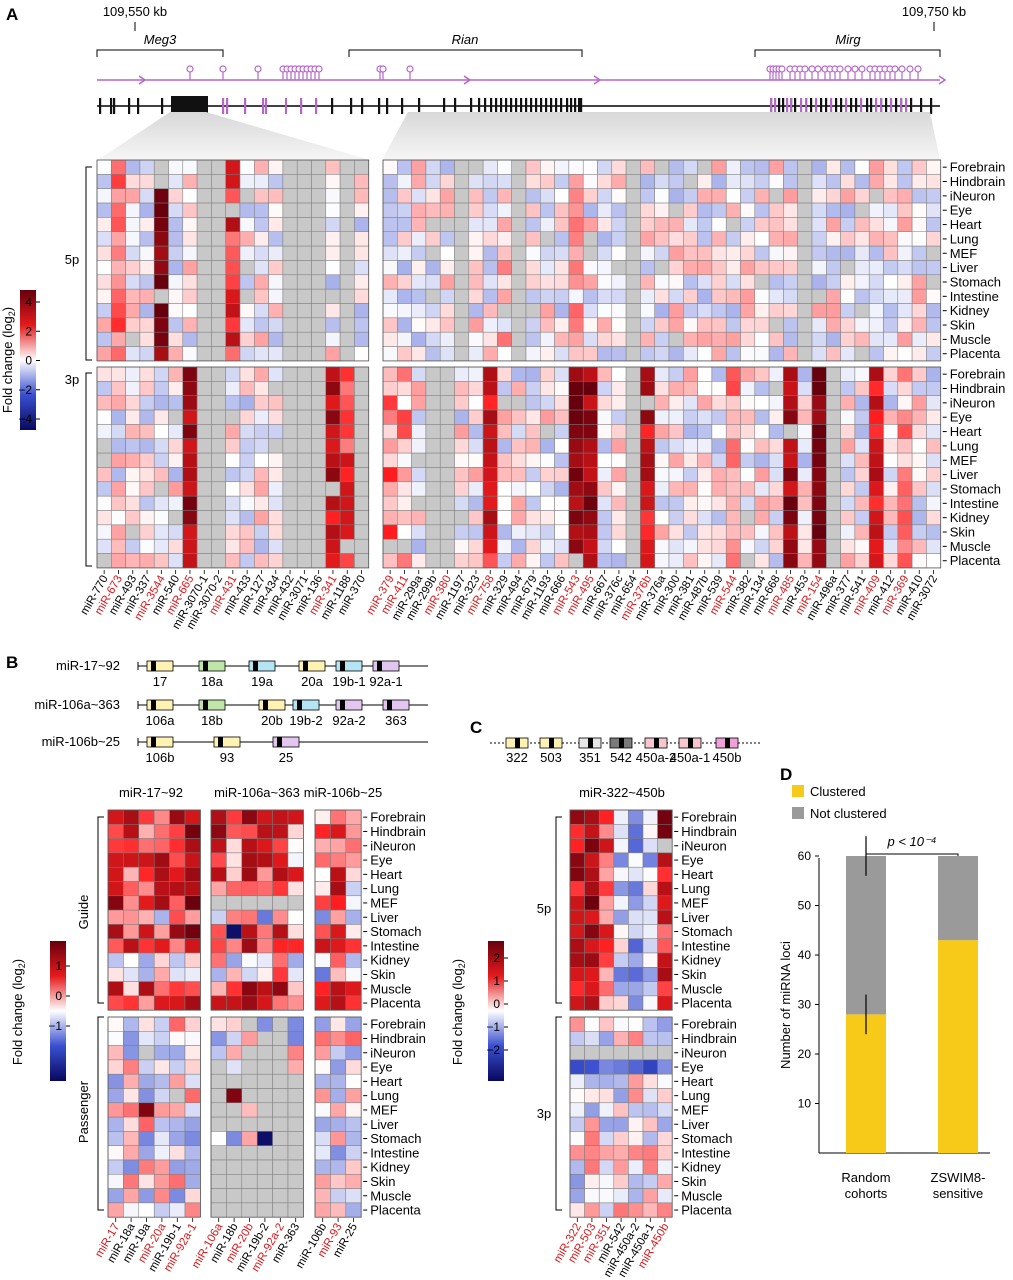 This screenshot has height=1280, width=1013. Describe the element at coordinates (531, 82) in the screenshot. I see `genome-track: 109,550 kb 109,750 kb Meg3 Rian Mirg` at that location.